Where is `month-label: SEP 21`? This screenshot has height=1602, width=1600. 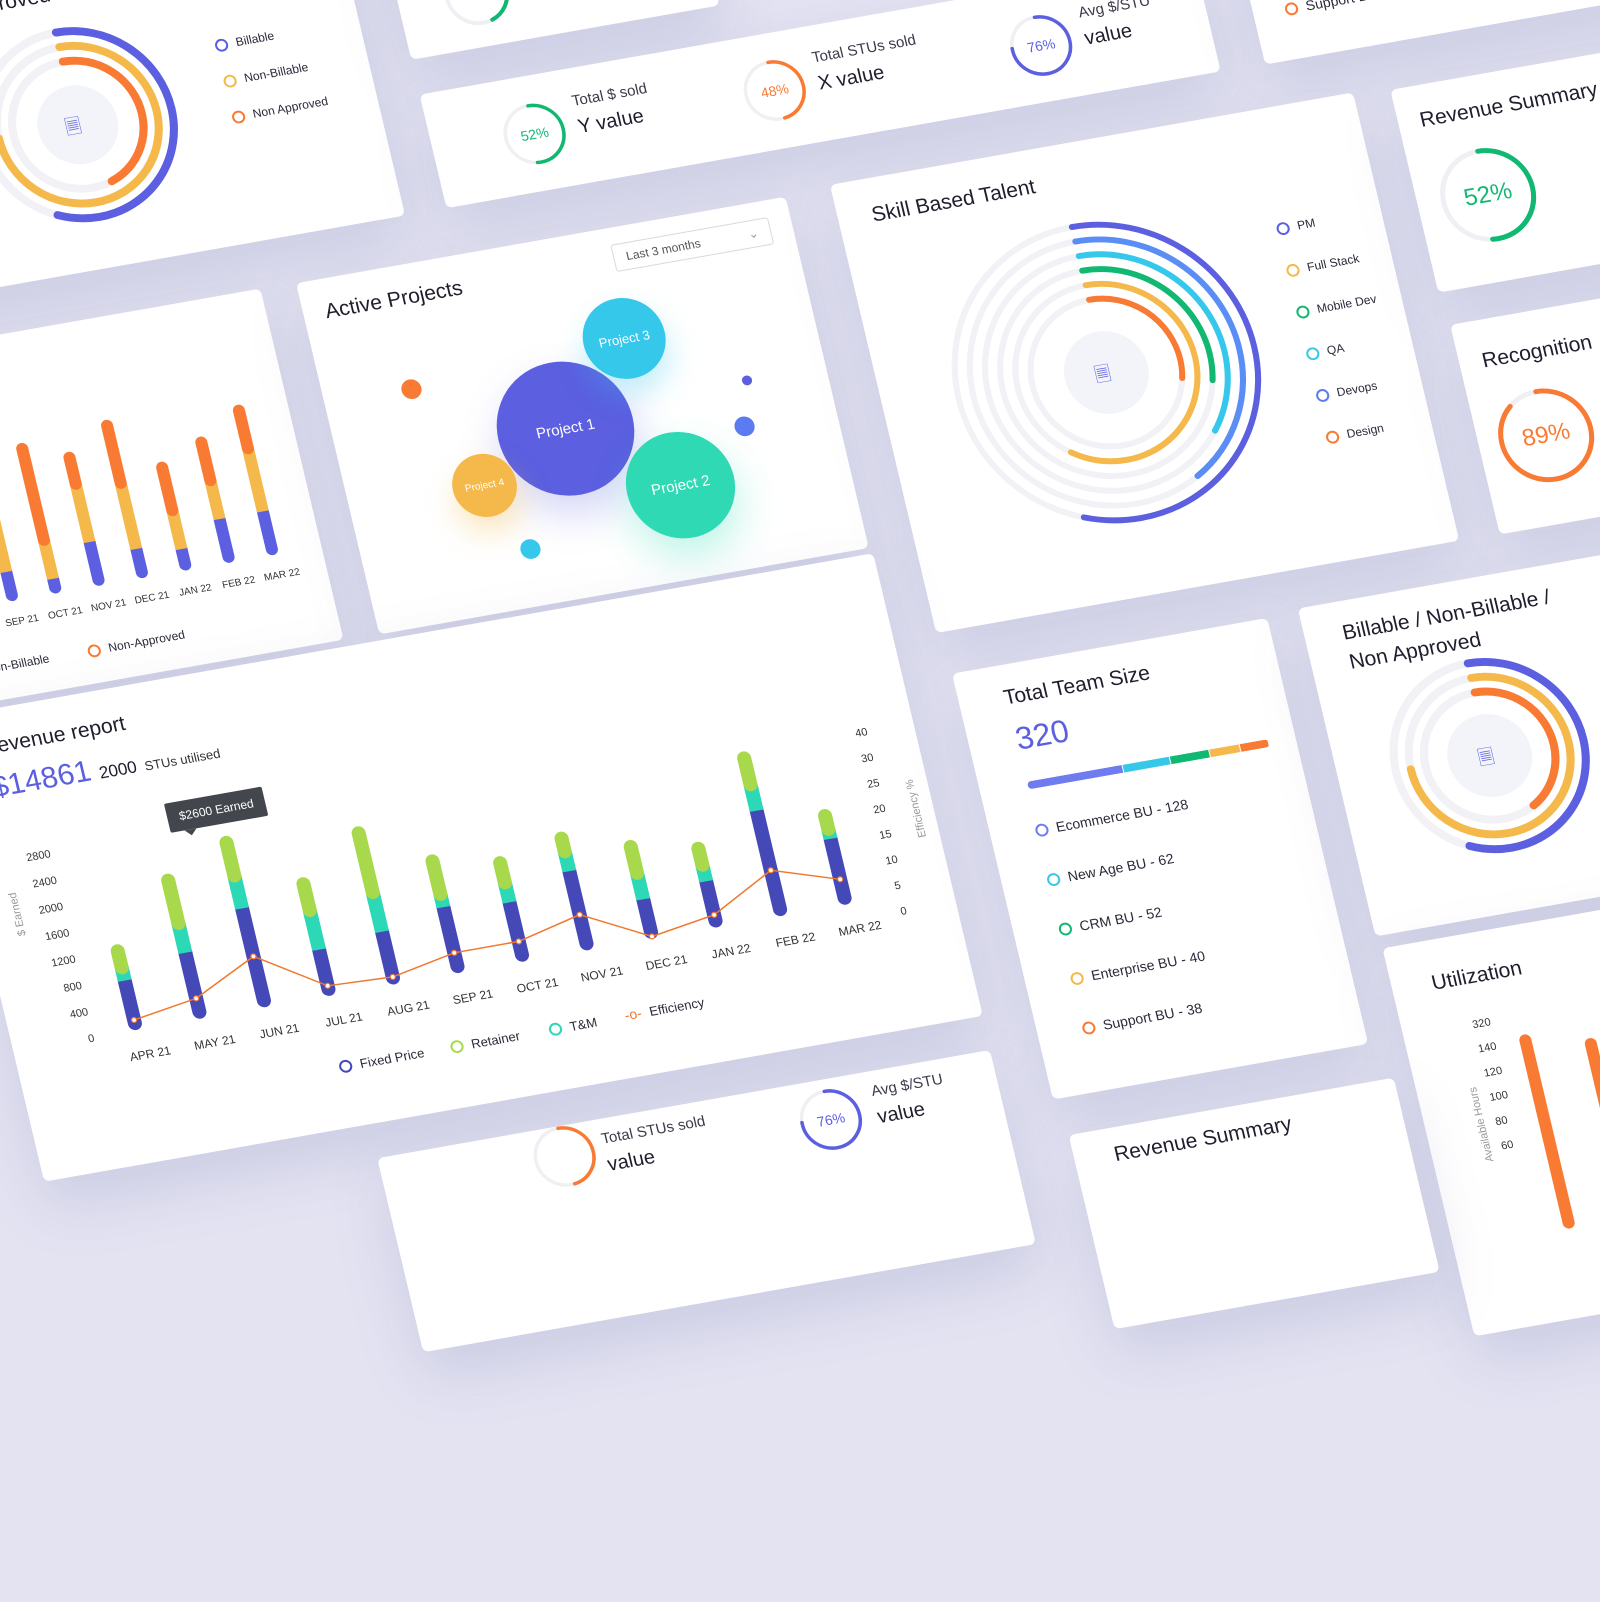
month-label: SEP 21 is located at coordinates (22, 621).